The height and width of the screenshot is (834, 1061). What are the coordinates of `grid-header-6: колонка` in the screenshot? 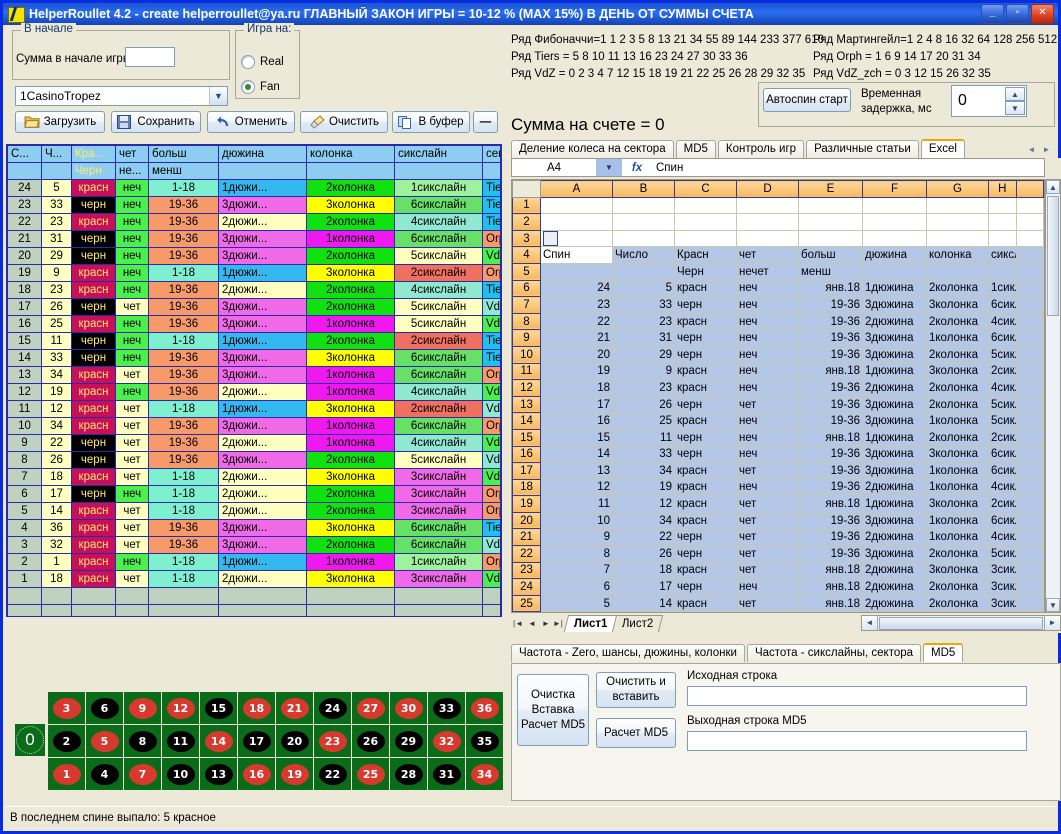 It's located at (350, 154).